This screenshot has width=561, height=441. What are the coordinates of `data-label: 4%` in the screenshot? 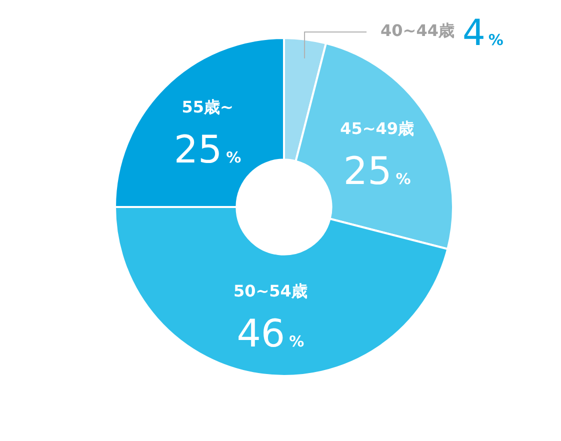 It's located at (483, 33).